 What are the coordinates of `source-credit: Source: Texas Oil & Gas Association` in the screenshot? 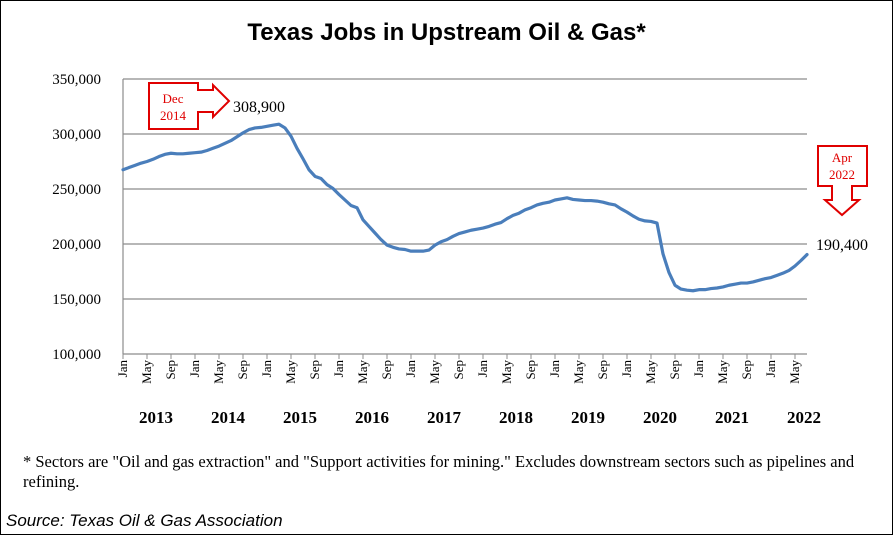 It's located at (144, 520).